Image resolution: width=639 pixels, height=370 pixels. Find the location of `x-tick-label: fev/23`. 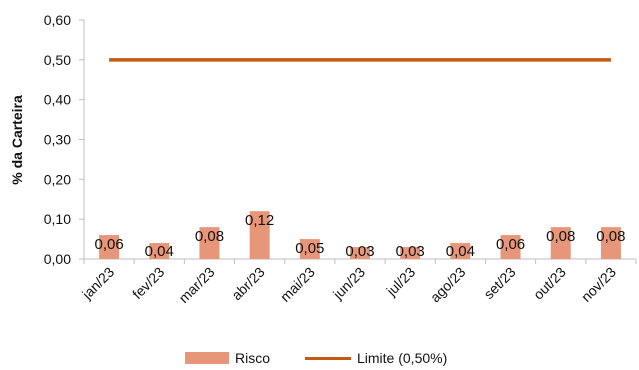

x-tick-label: fev/23 is located at coordinates (148, 283).